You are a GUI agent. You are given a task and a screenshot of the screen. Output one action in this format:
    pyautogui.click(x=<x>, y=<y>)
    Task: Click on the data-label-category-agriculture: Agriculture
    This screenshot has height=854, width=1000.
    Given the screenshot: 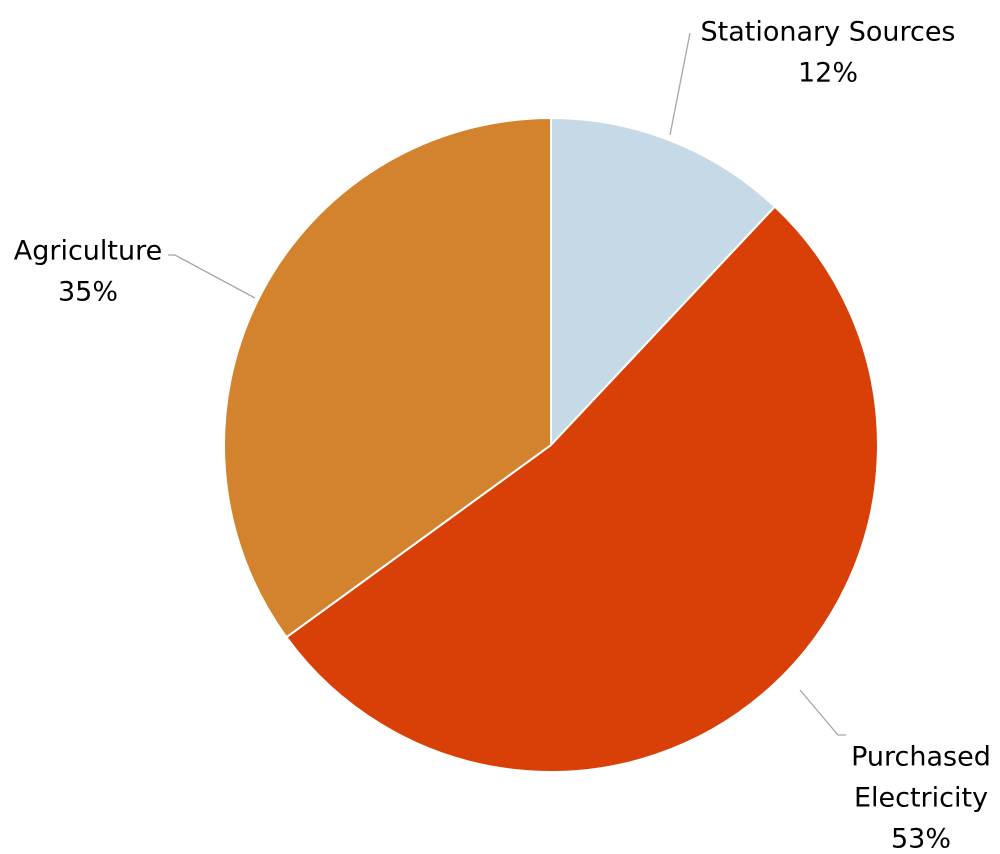 What is the action you would take?
    pyautogui.click(x=88, y=251)
    